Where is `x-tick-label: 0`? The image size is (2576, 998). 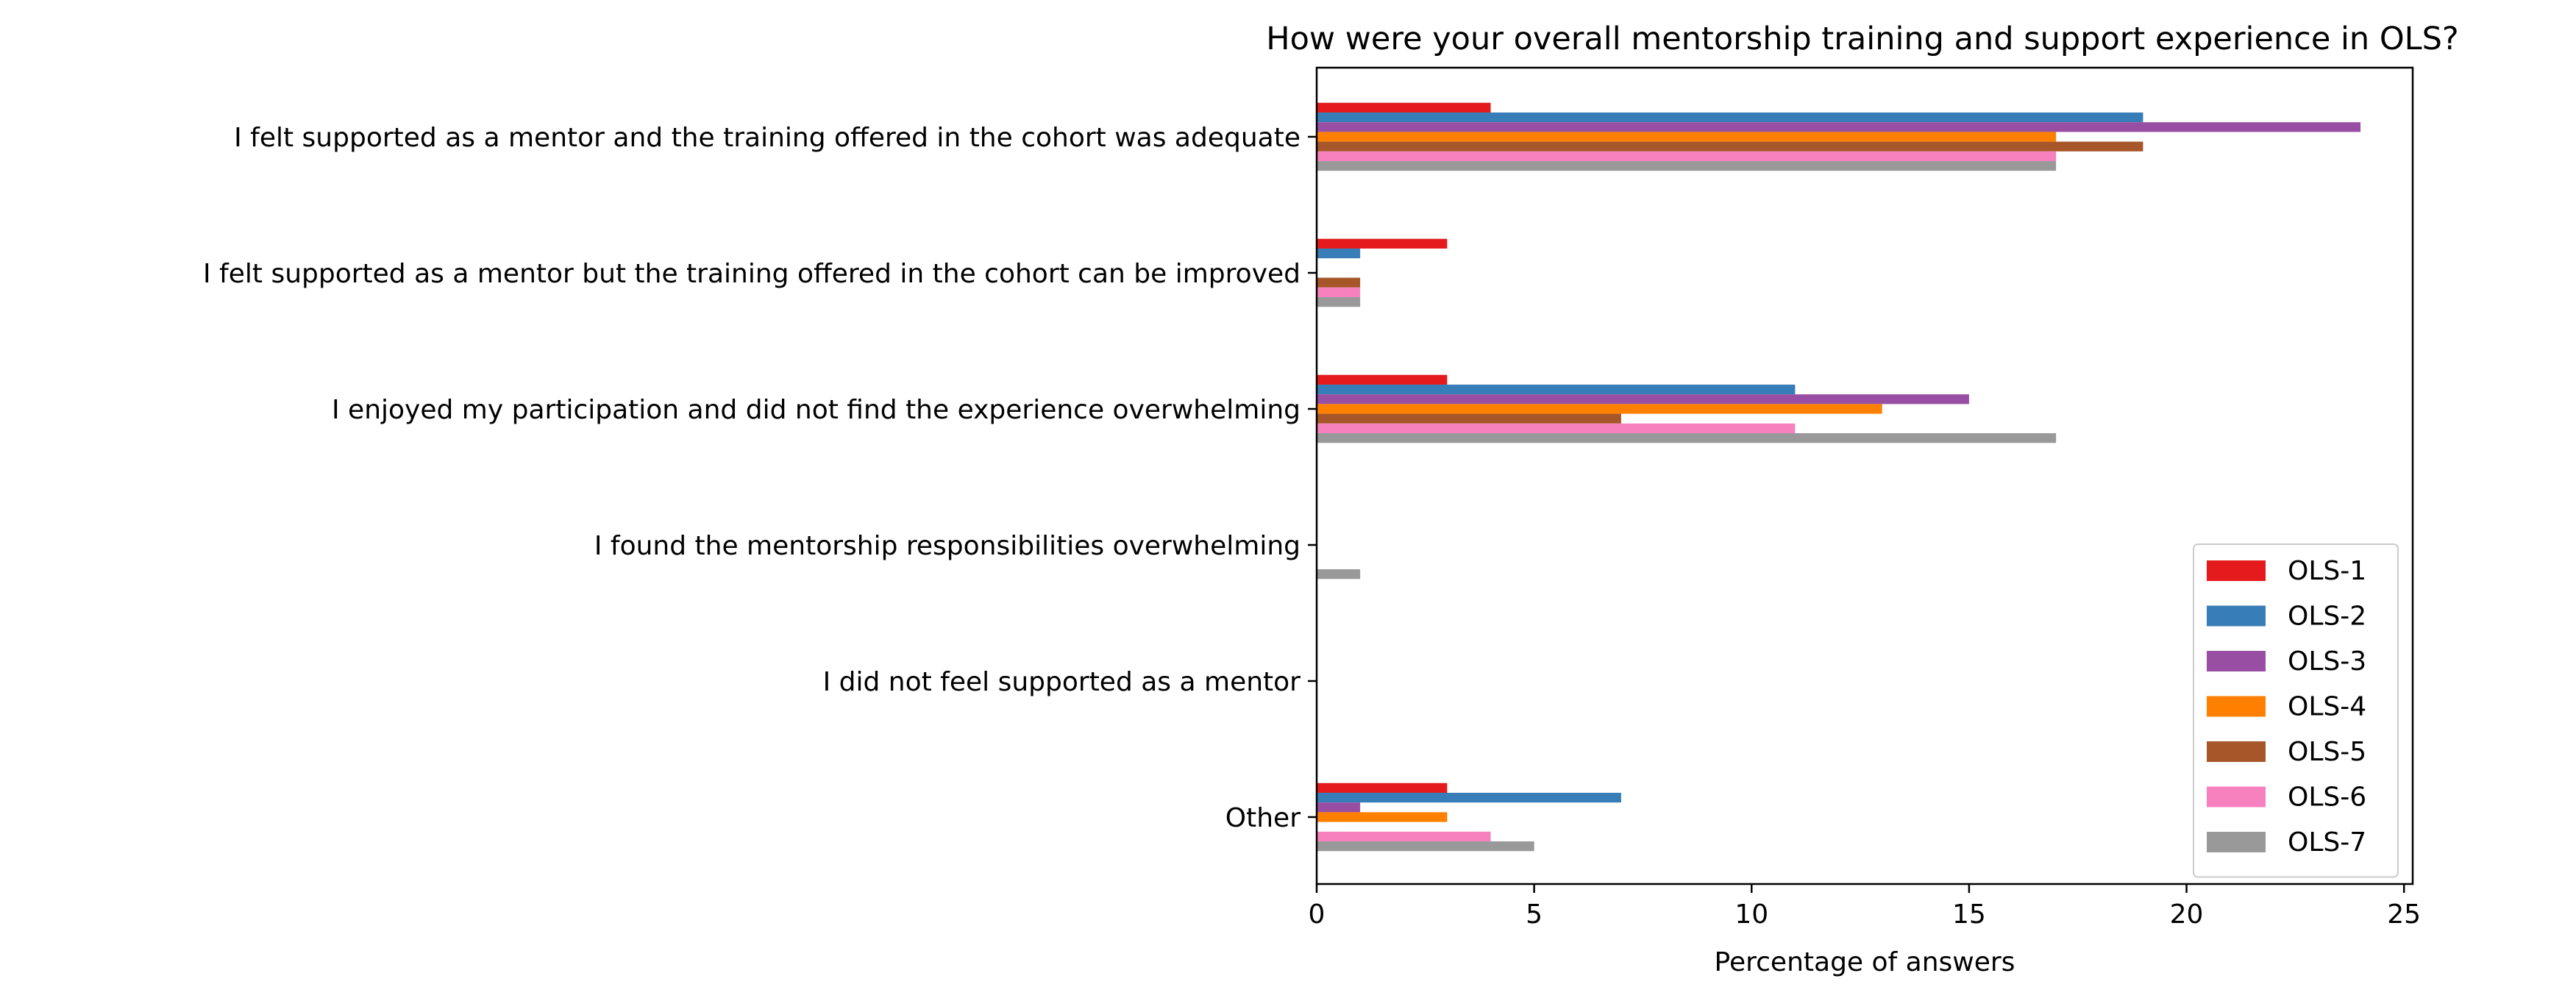
x-tick-label: 0 is located at coordinates (1317, 914).